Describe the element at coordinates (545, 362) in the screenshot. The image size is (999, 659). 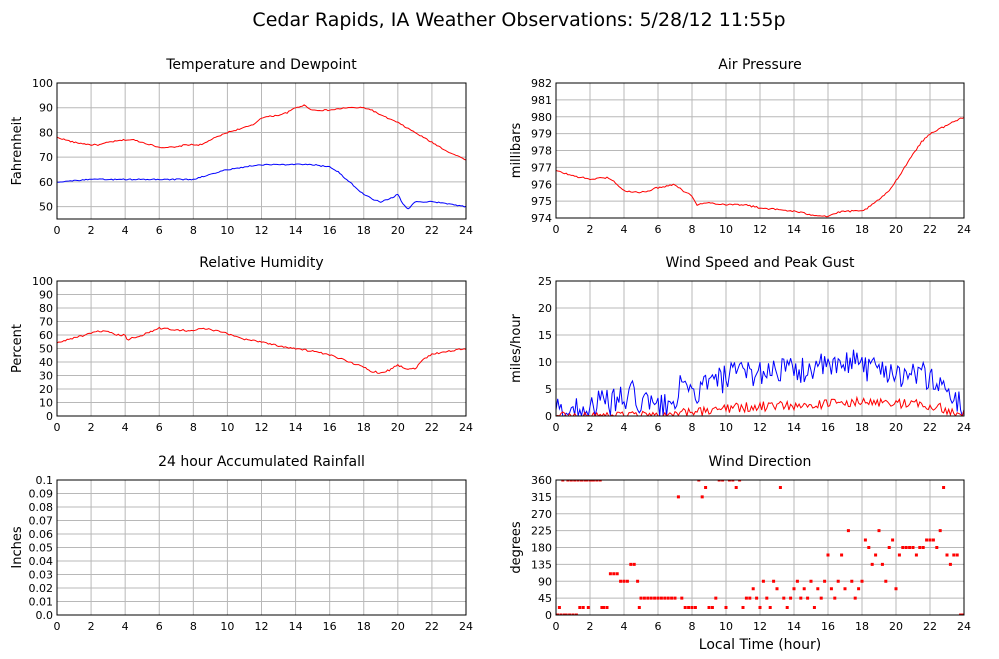
I see `y-tick-label: 10` at that location.